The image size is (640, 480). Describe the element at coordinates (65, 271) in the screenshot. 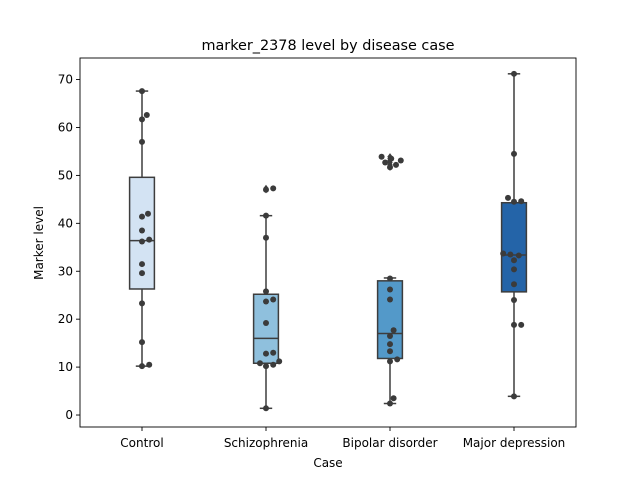

I see `y-tick-label: 30` at that location.